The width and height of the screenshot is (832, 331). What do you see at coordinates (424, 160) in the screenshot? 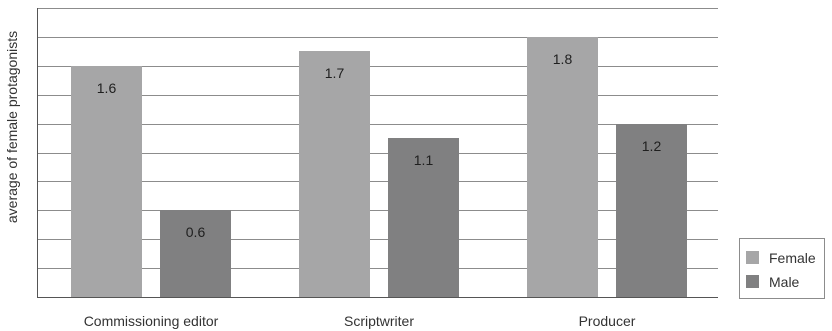
I see `data-label: 1.1` at bounding box center [424, 160].